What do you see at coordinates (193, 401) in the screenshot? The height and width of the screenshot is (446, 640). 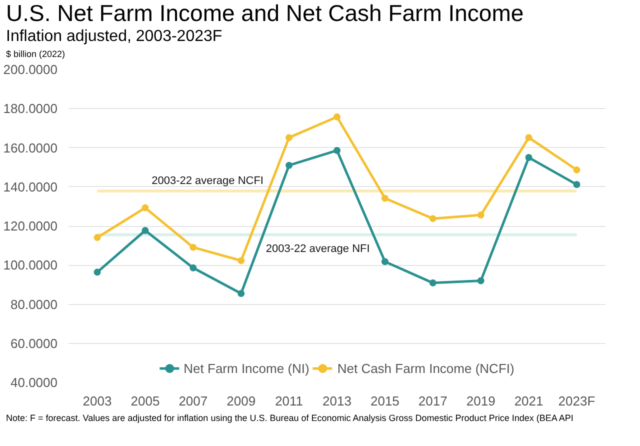 I see `x-tick-label: 2007` at bounding box center [193, 401].